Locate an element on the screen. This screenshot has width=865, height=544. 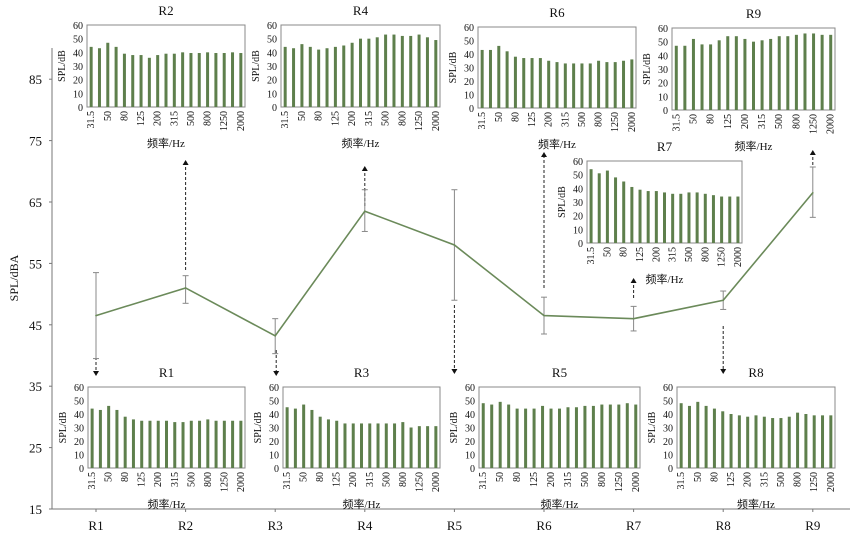
inset-x-tick-label: 1250 is located at coordinates (419, 121).